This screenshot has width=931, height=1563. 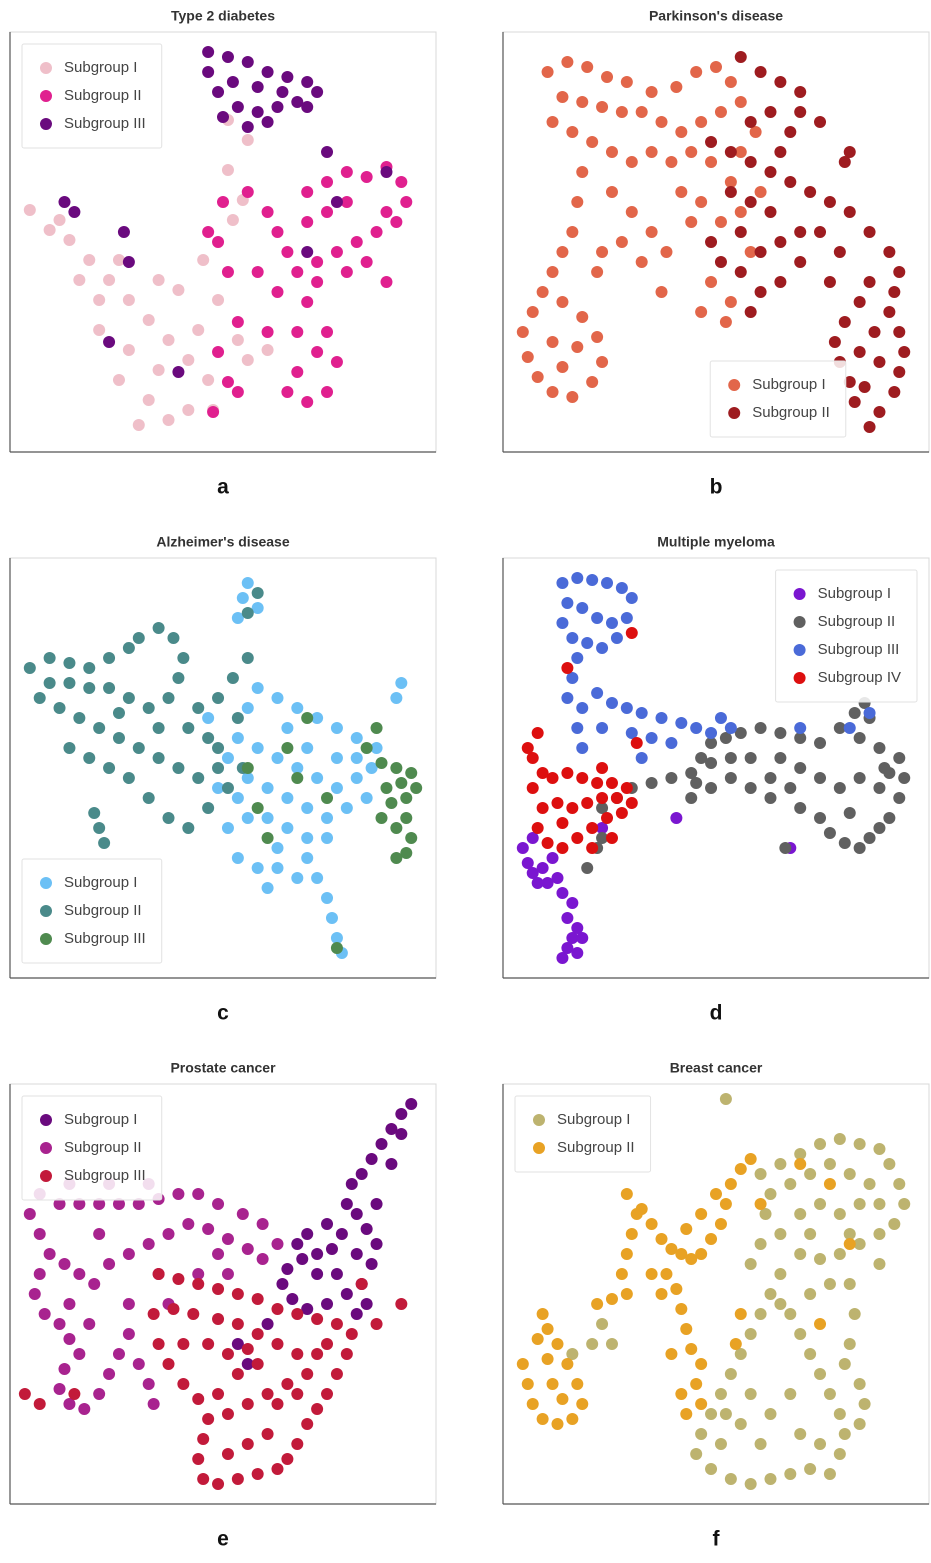 I want to click on legend: Subgroup I Subgroup II, so click(x=583, y=1134).